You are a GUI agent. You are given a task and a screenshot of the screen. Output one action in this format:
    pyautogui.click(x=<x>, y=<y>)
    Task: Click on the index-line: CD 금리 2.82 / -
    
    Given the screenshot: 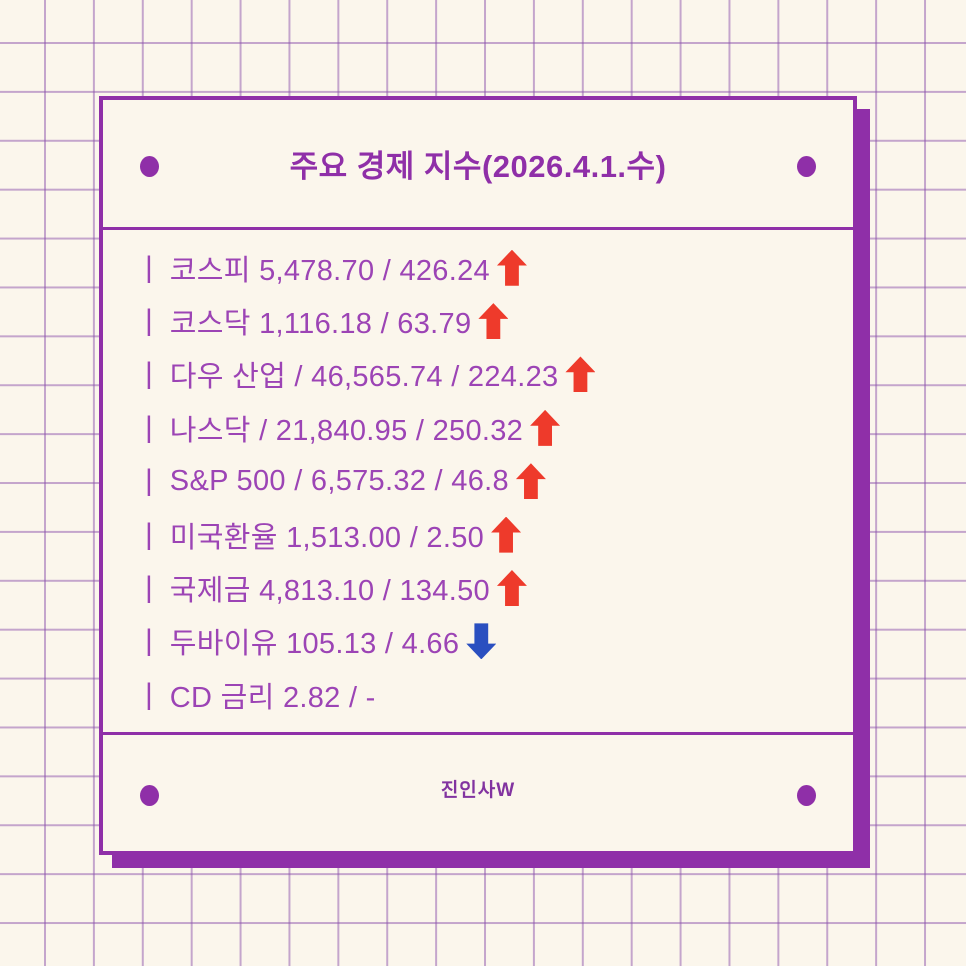 What is the action you would take?
    pyautogui.click(x=272, y=697)
    